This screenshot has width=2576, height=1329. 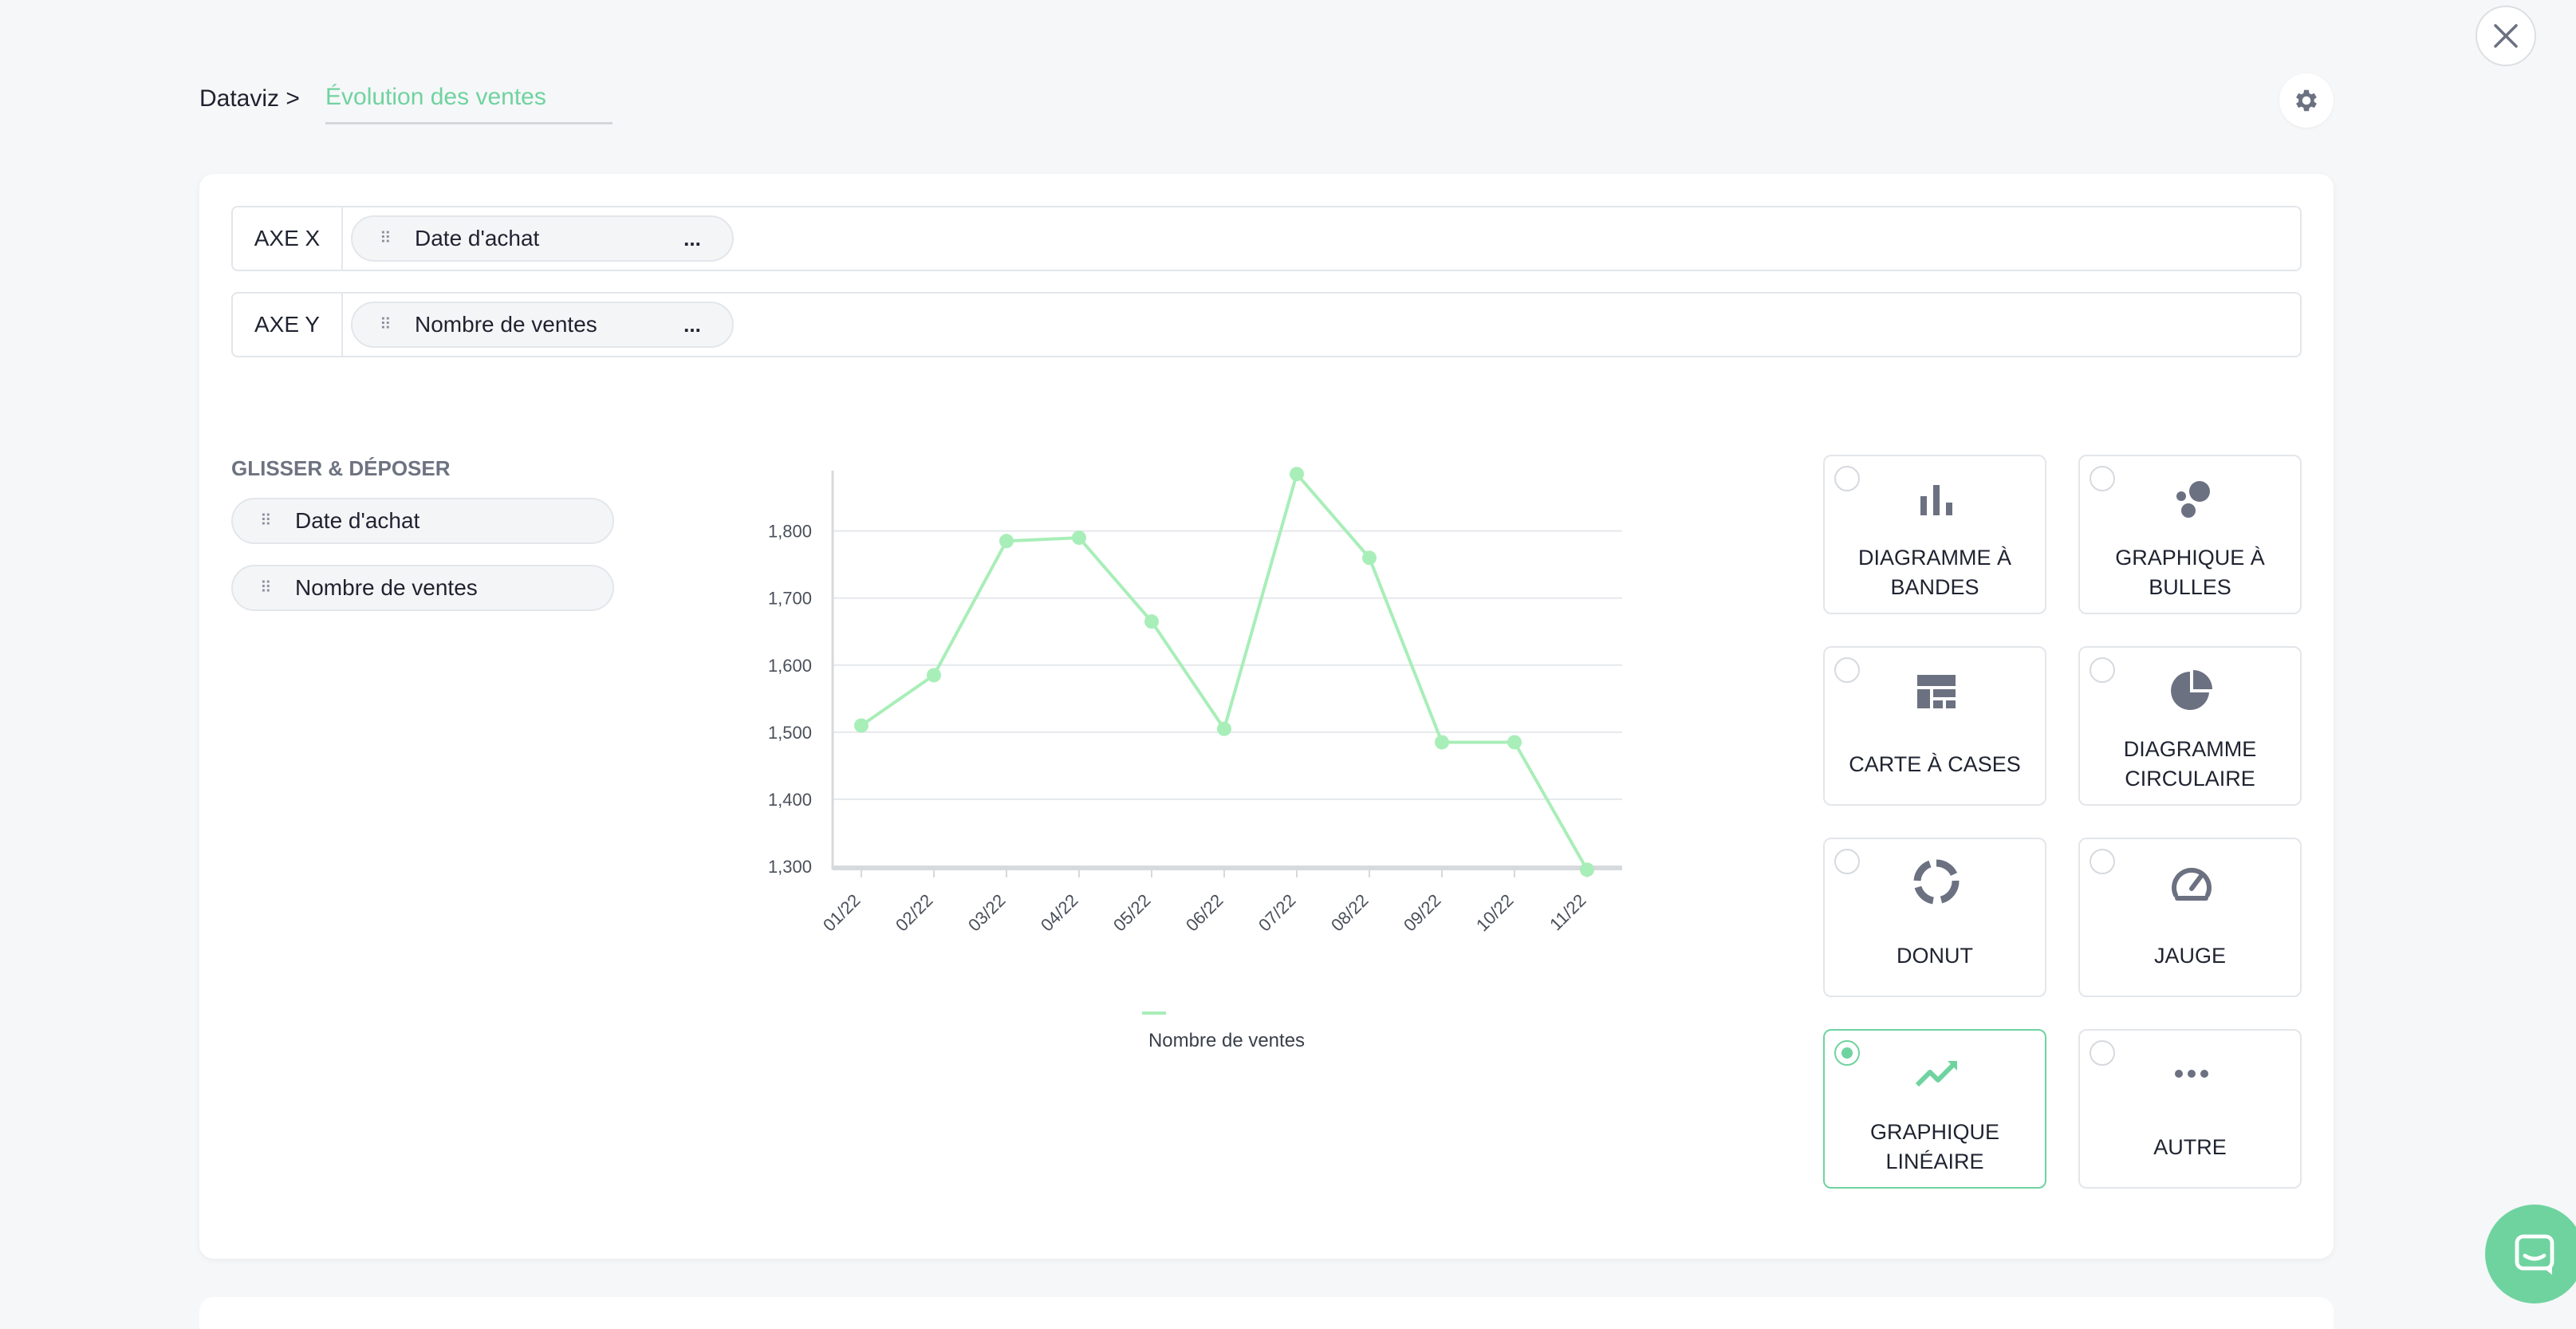 I want to click on bar-chart-icon, so click(x=1936, y=500).